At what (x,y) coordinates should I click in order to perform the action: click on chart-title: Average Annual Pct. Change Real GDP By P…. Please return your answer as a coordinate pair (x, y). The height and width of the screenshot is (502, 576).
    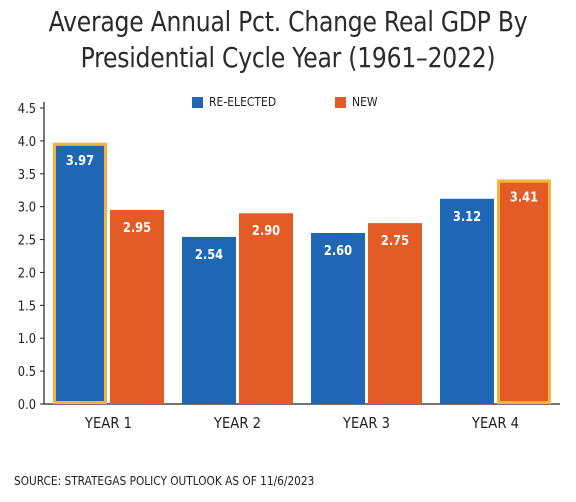
    Looking at the image, I should click on (288, 40).